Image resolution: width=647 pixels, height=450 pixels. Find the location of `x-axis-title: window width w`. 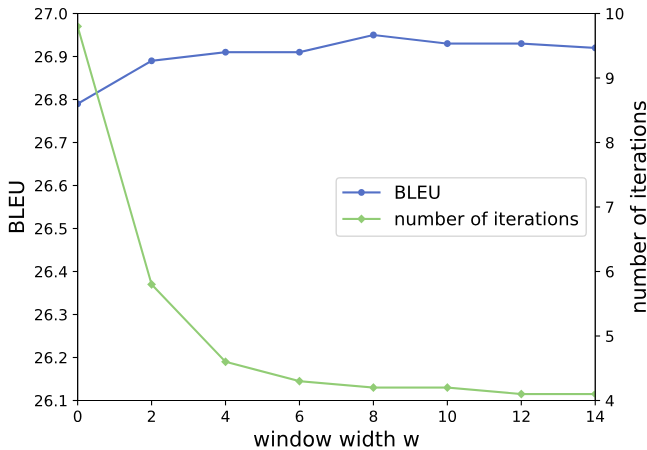

x-axis-title: window width w is located at coordinates (336, 438).